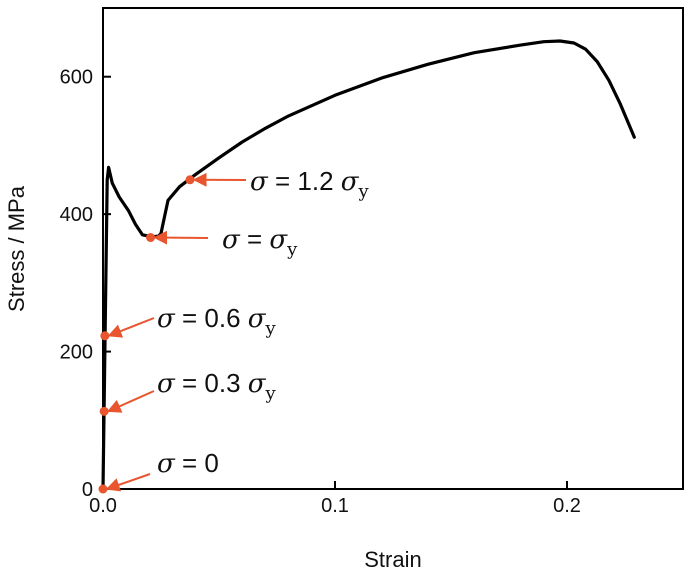 Image resolution: width=700 pixels, height=577 pixels. Describe the element at coordinates (16, 248) in the screenshot. I see `y-axis-title: Stress / MPa` at that location.